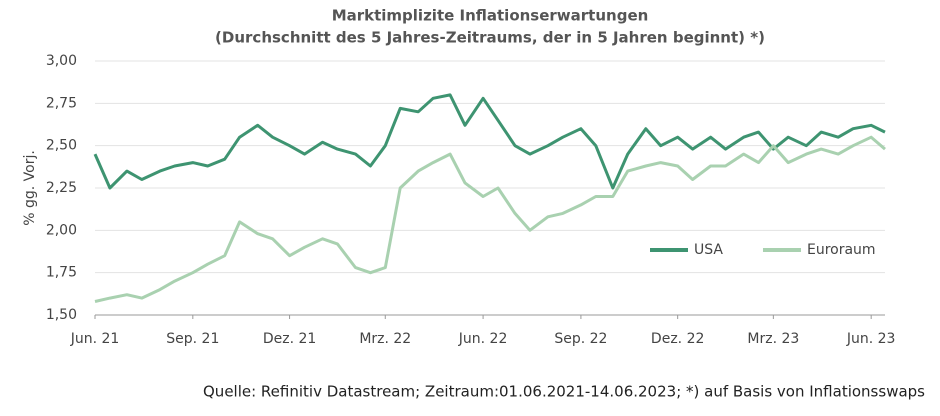 The width and height of the screenshot is (940, 416). I want to click on x-tick-label: Mrz. 22, so click(385, 339).